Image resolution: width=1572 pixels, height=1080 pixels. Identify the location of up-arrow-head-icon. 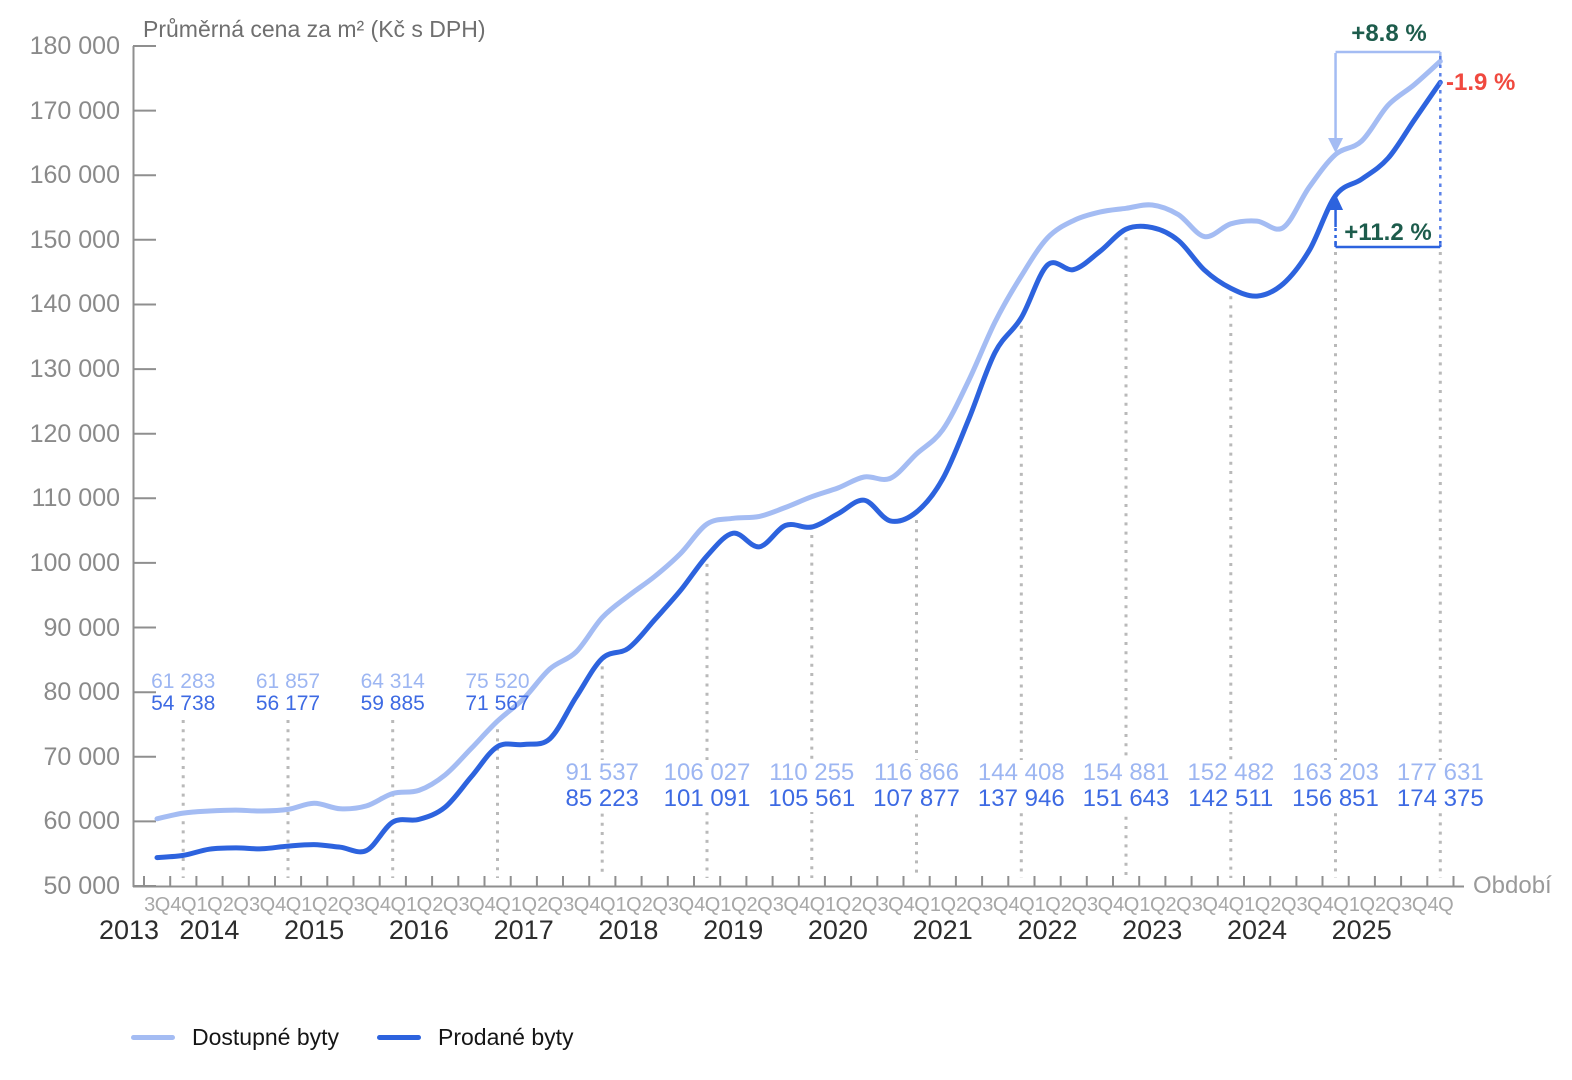
(1336, 202).